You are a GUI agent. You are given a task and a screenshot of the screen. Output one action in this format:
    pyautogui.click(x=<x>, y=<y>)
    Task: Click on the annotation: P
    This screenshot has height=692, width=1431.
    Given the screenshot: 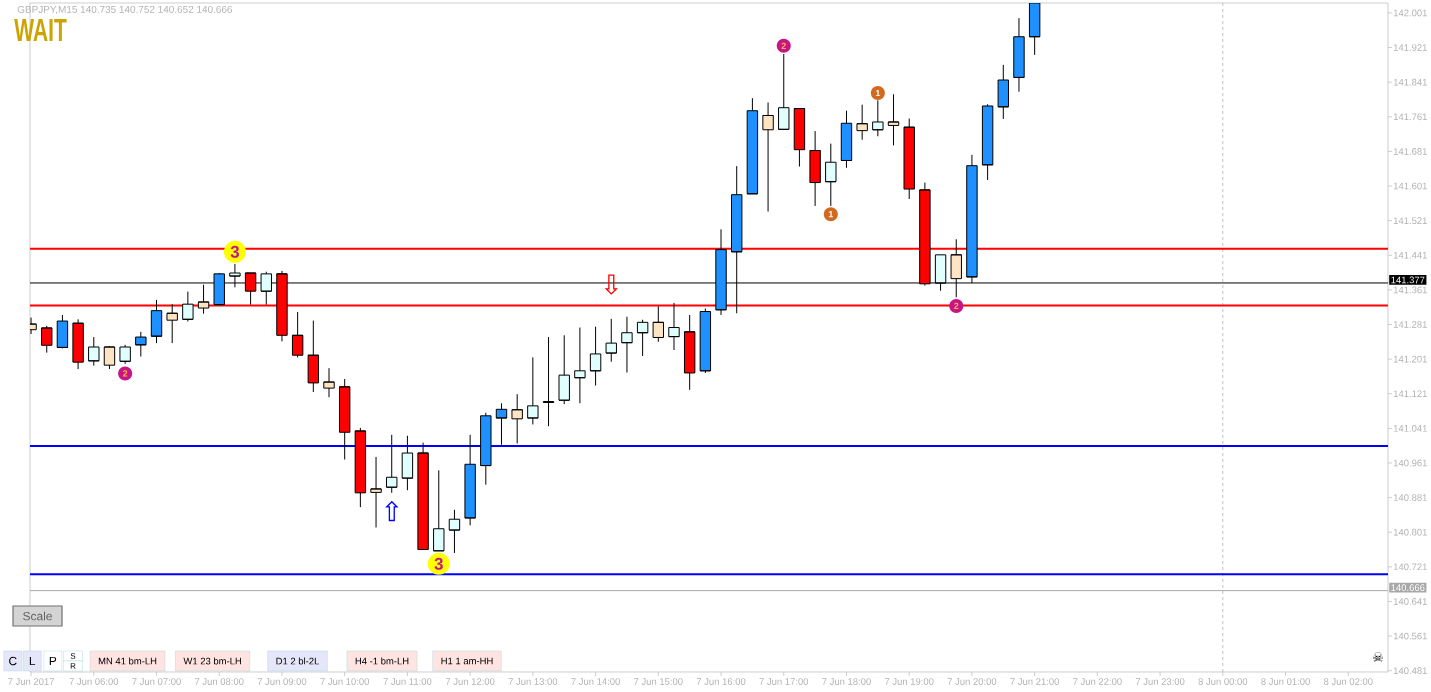 What is the action you would take?
    pyautogui.click(x=53, y=661)
    